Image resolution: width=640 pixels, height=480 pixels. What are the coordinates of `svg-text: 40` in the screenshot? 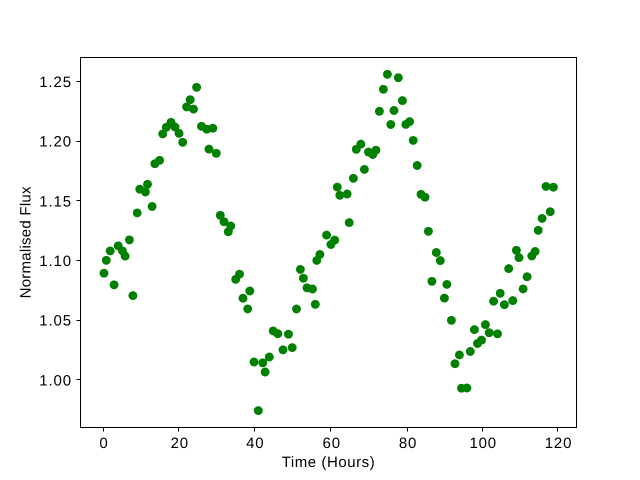 It's located at (255, 443).